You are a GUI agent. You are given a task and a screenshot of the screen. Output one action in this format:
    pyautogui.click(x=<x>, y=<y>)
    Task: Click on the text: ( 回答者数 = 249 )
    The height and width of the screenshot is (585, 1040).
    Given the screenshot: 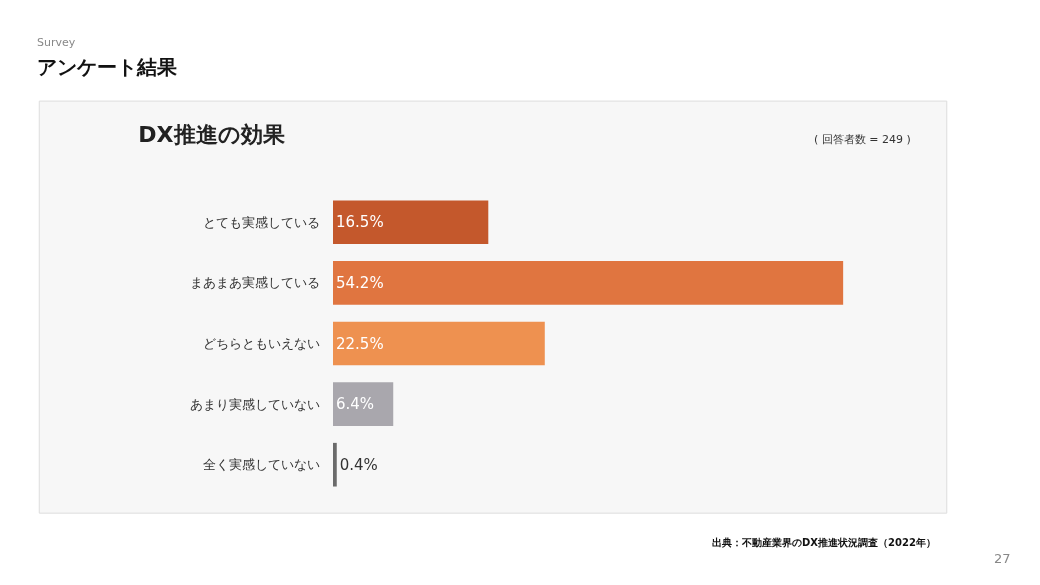 What is the action you would take?
    pyautogui.click(x=862, y=139)
    